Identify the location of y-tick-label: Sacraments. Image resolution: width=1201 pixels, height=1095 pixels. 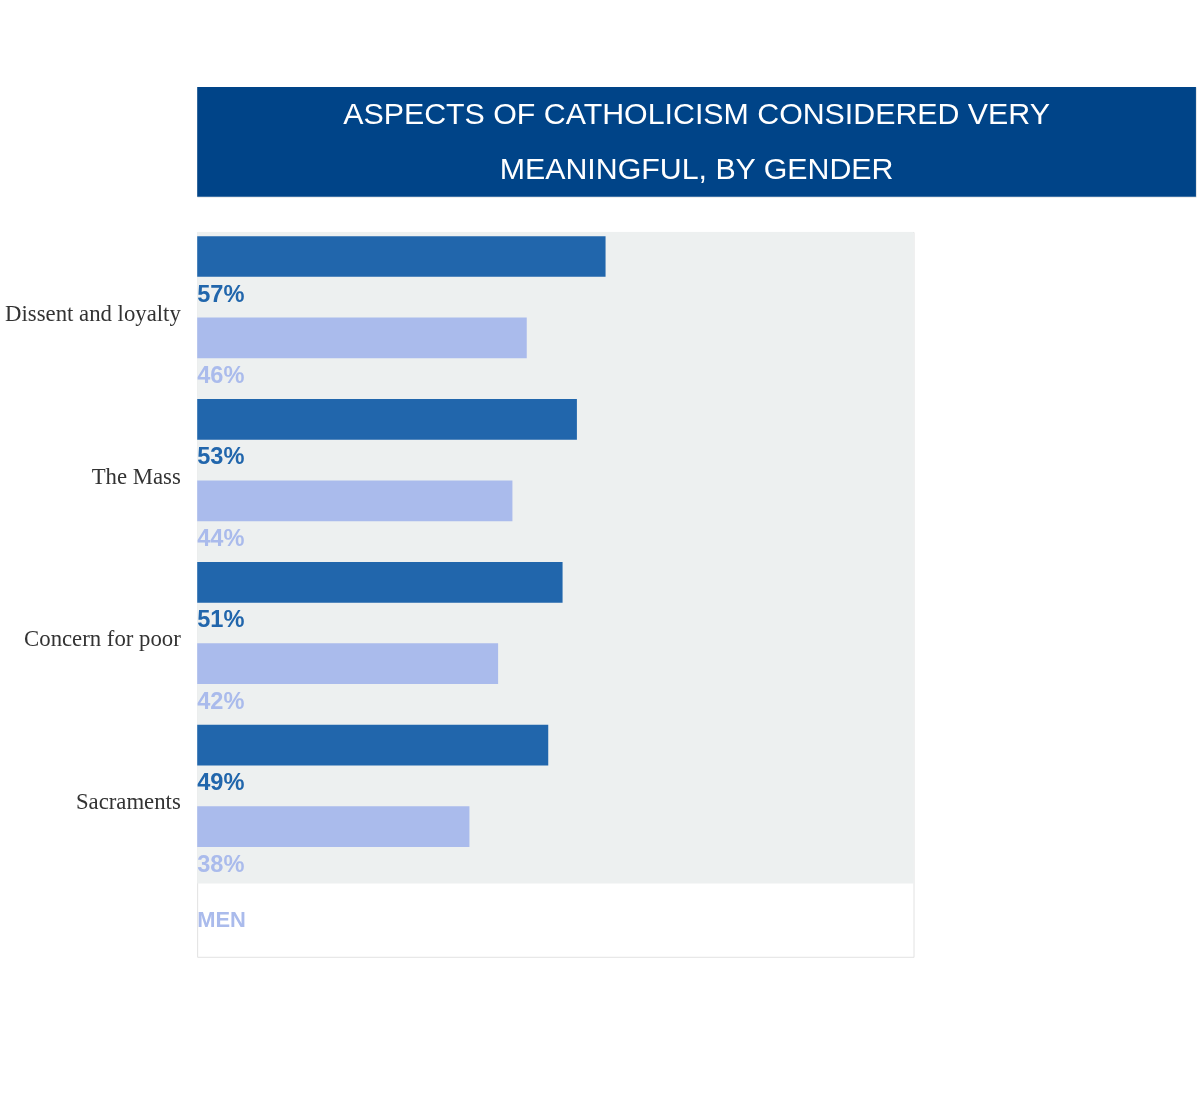
(128, 802).